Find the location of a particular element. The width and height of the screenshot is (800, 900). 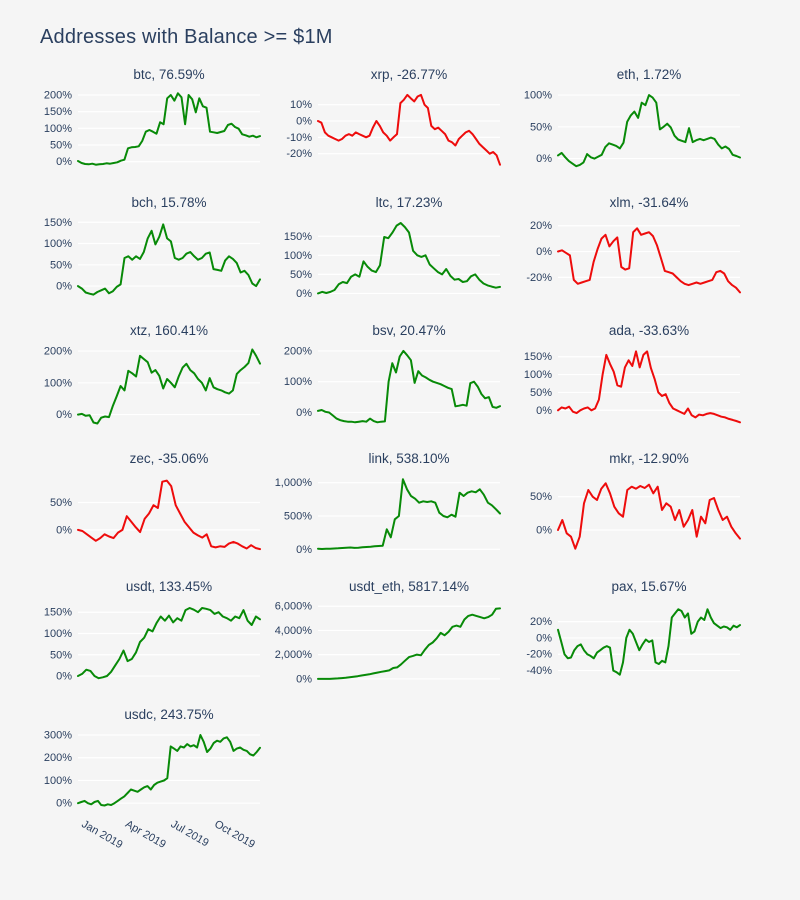

y-tick-label: -40% is located at coordinates (539, 671).